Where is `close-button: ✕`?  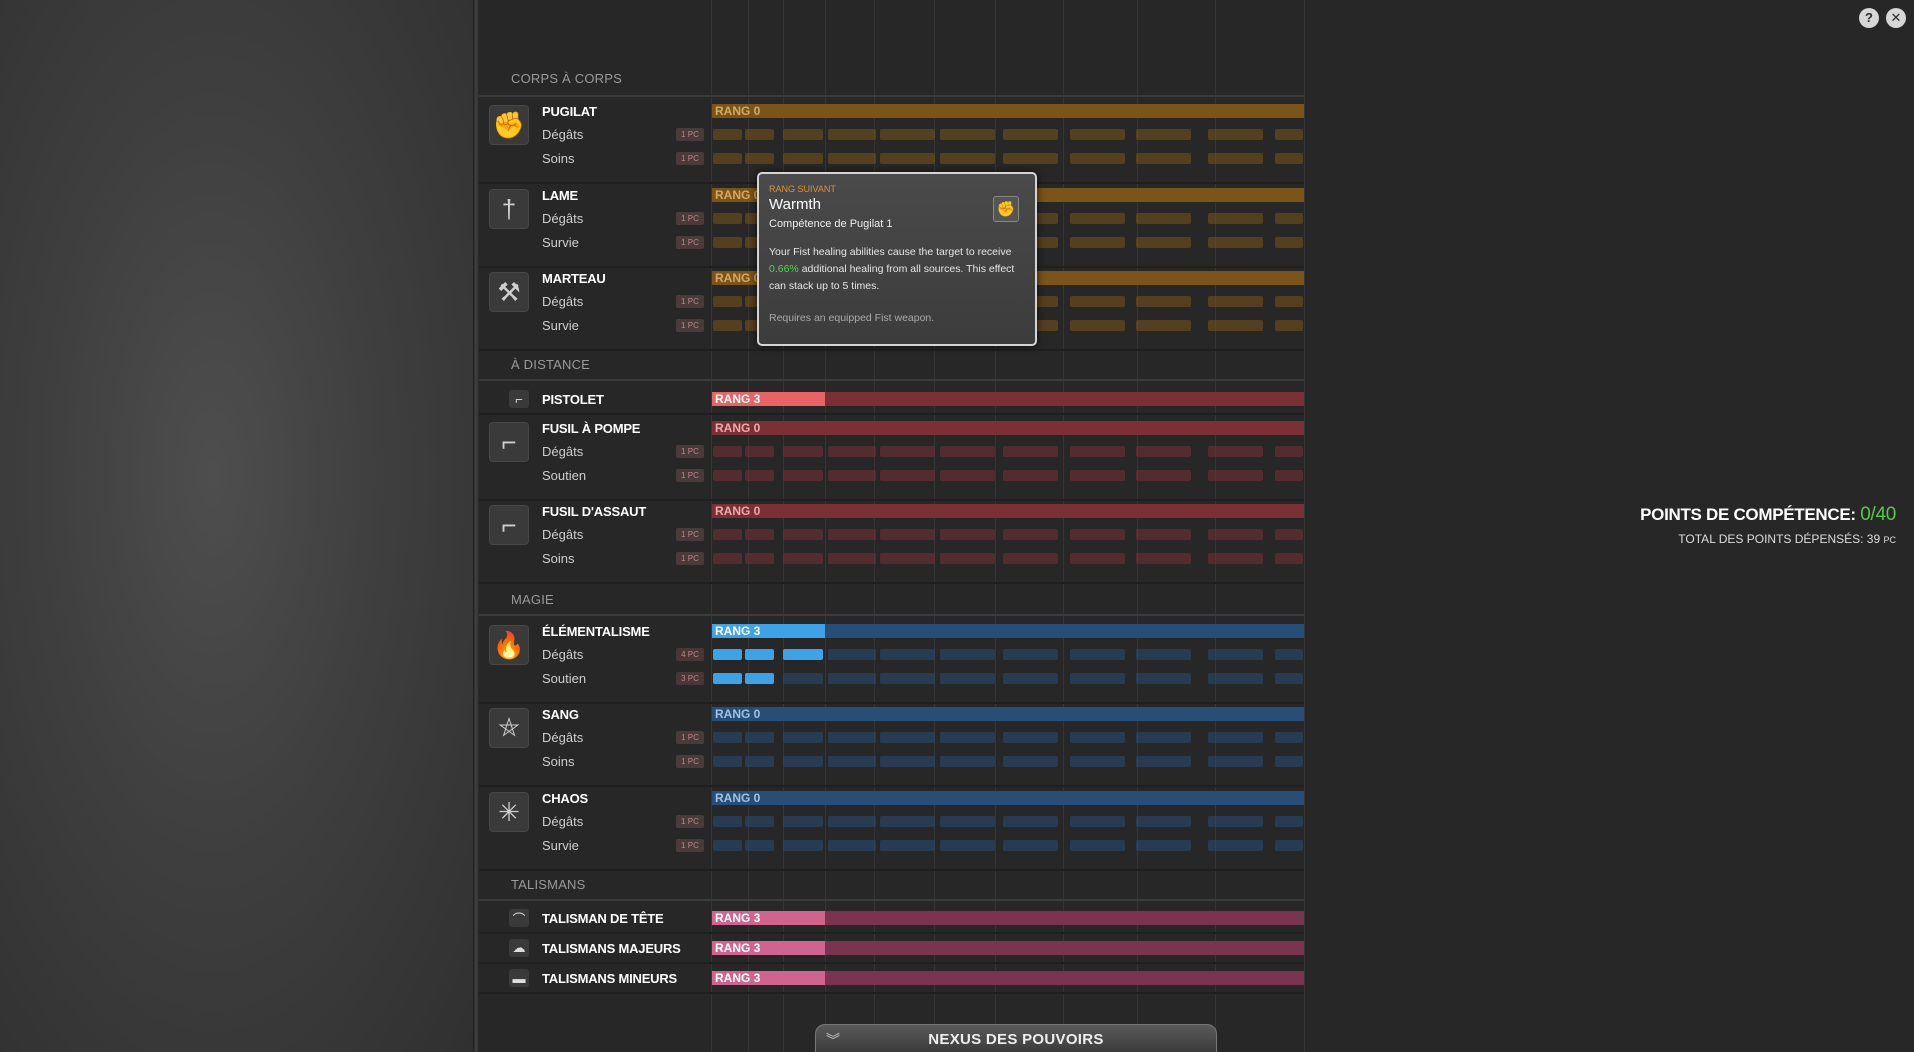
close-button: ✕ is located at coordinates (1896, 18).